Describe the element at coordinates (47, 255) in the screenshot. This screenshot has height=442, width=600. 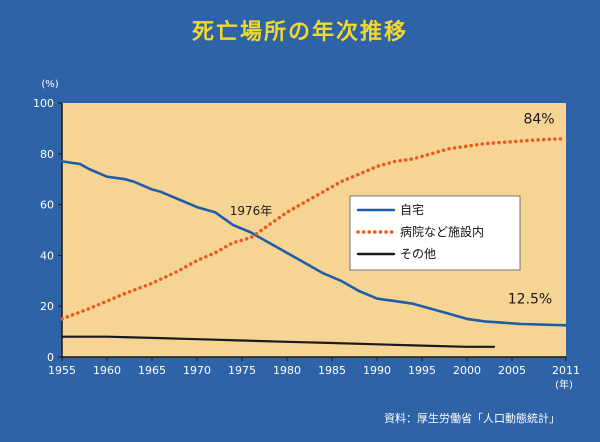
I see `y-tick-label: 40` at that location.